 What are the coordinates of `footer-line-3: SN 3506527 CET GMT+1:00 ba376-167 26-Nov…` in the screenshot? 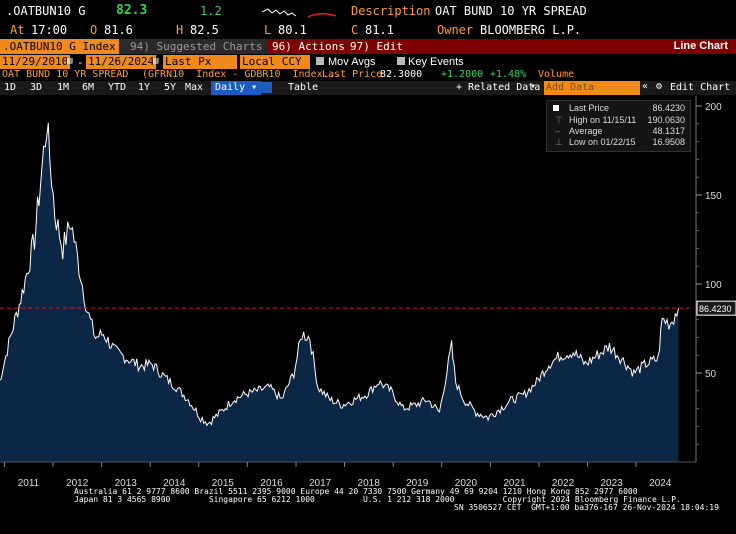 It's located at (586, 507).